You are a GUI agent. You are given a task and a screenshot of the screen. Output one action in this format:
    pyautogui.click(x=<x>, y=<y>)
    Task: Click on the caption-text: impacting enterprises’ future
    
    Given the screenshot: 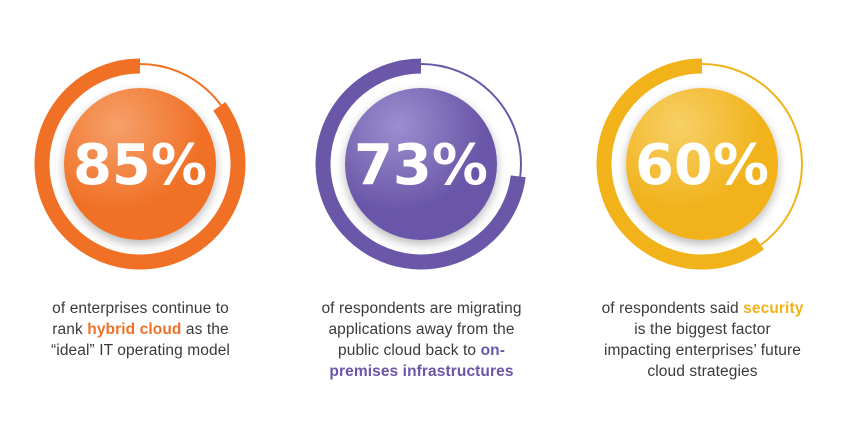 What is the action you would take?
    pyautogui.click(x=702, y=350)
    